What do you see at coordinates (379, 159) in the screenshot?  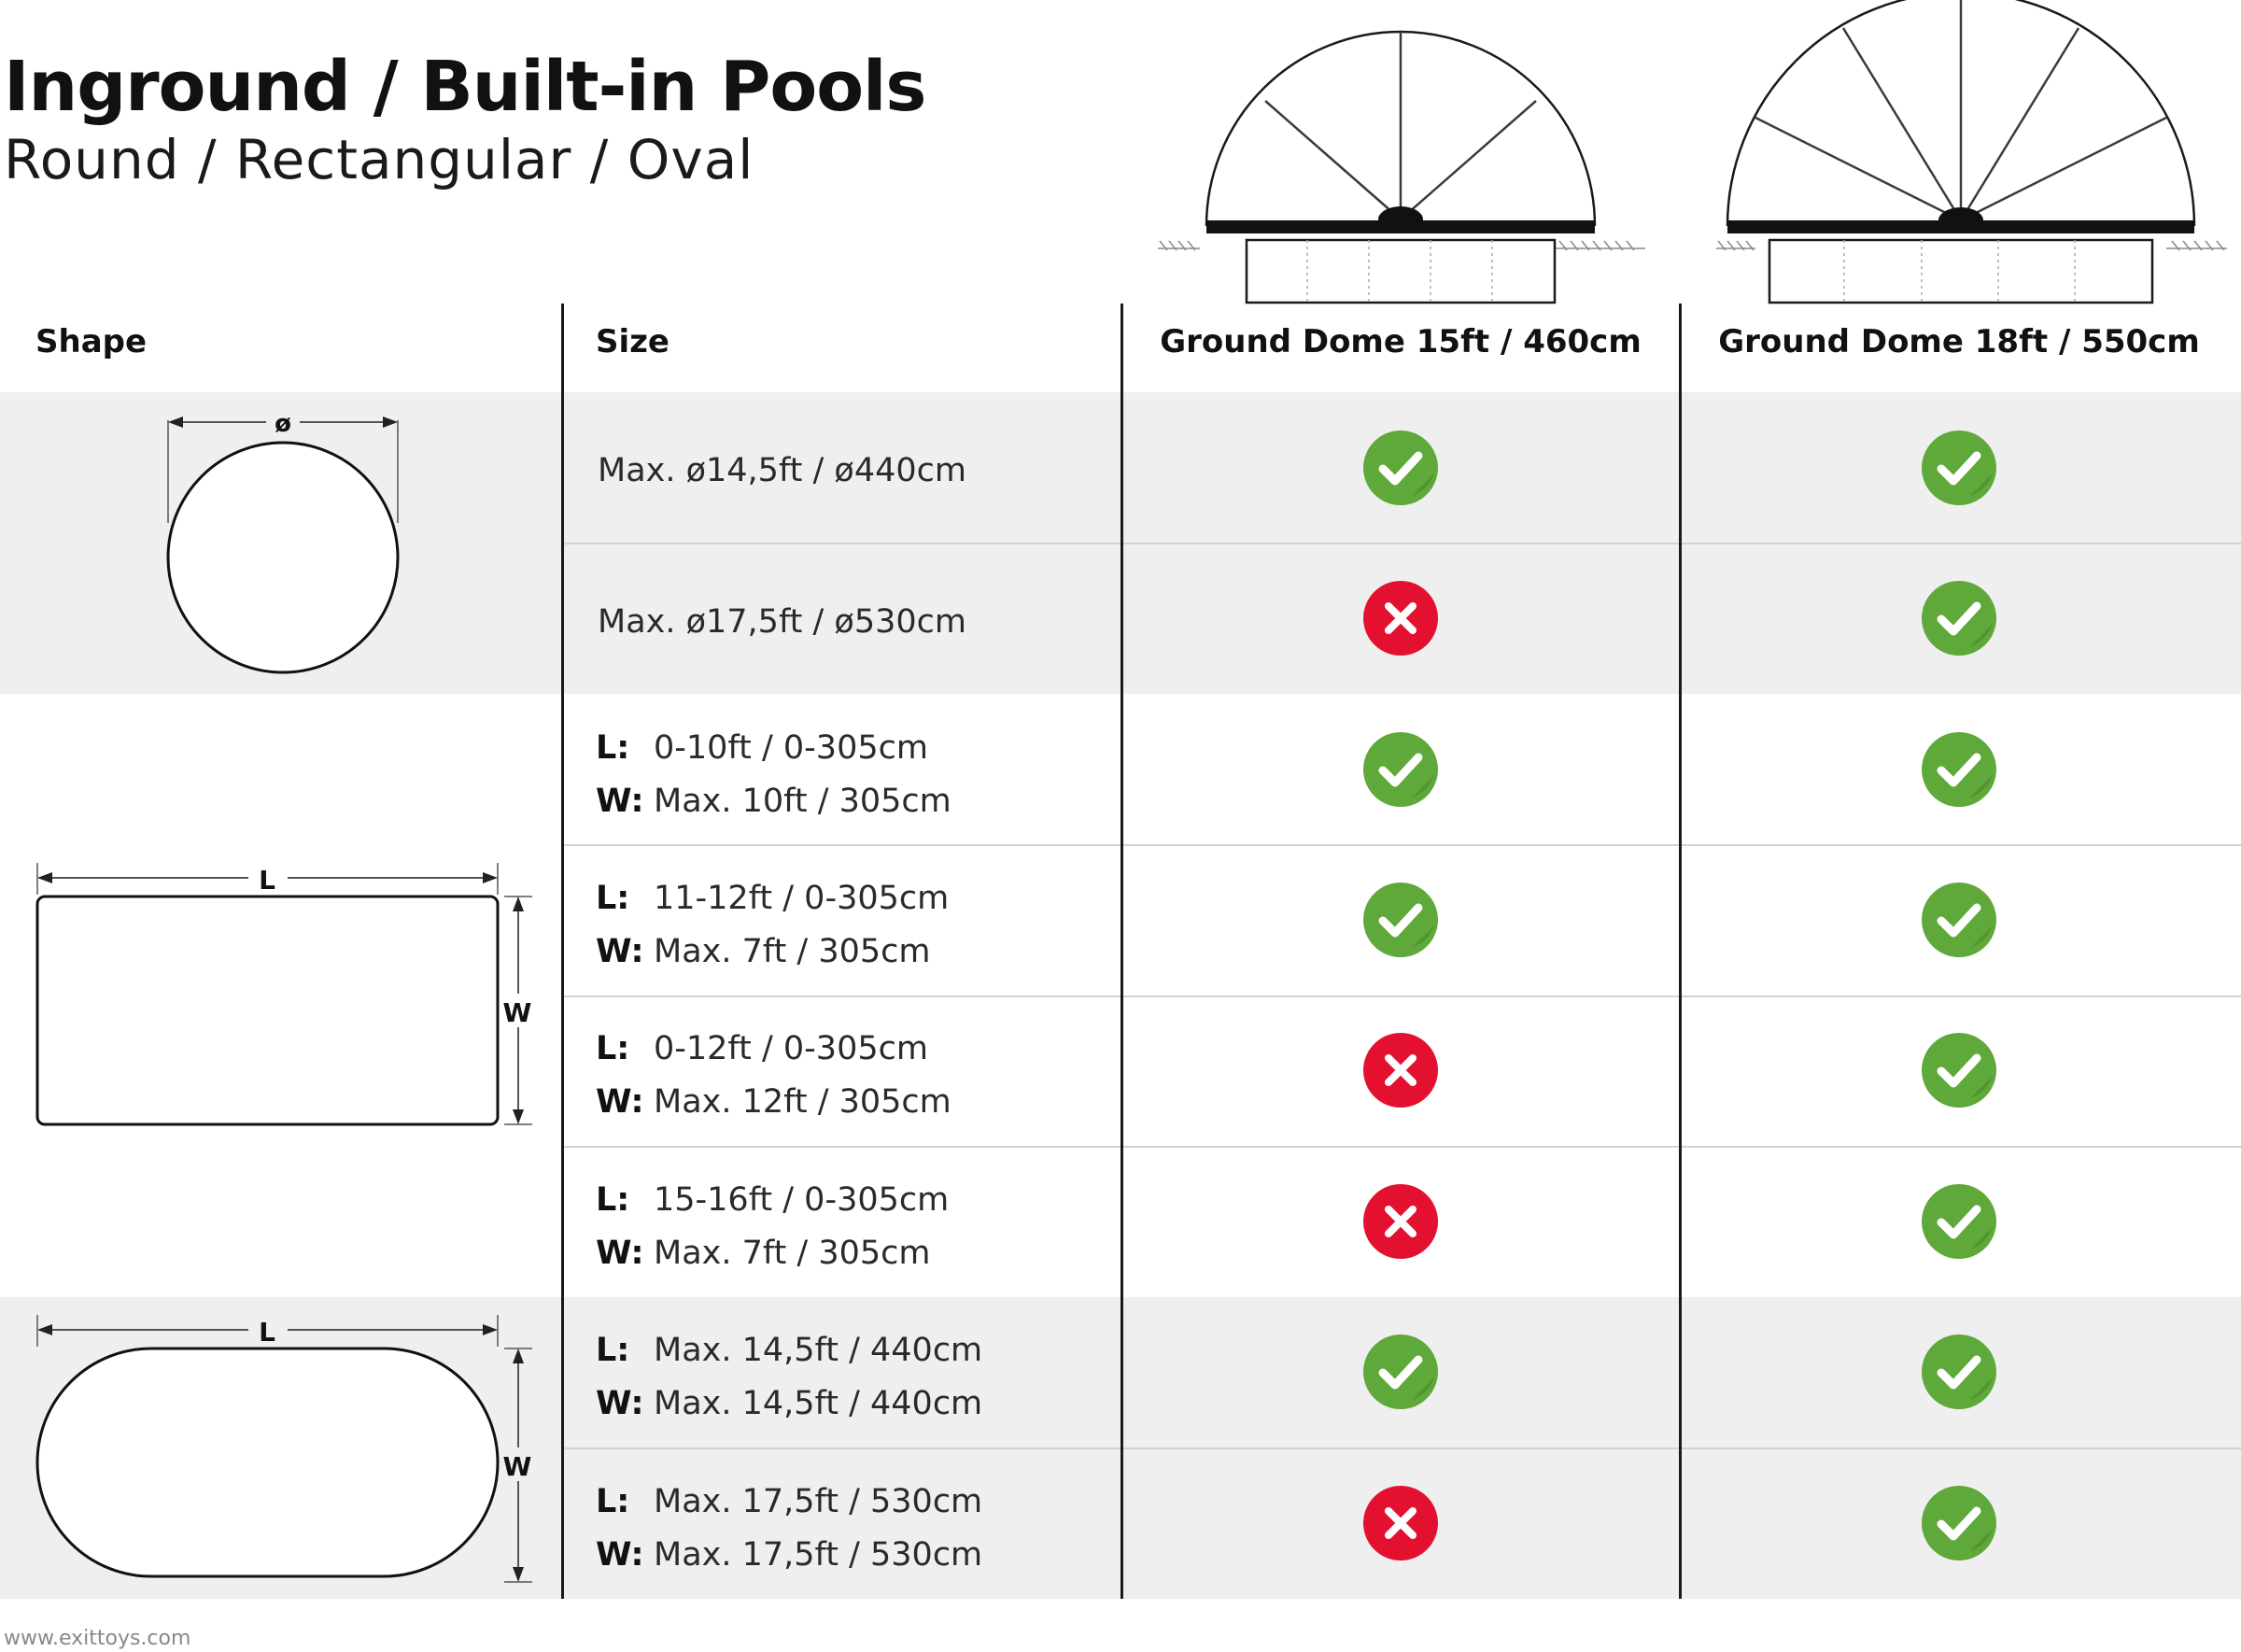 I see `page-subtitle: Round / Rectangular / Oval` at bounding box center [379, 159].